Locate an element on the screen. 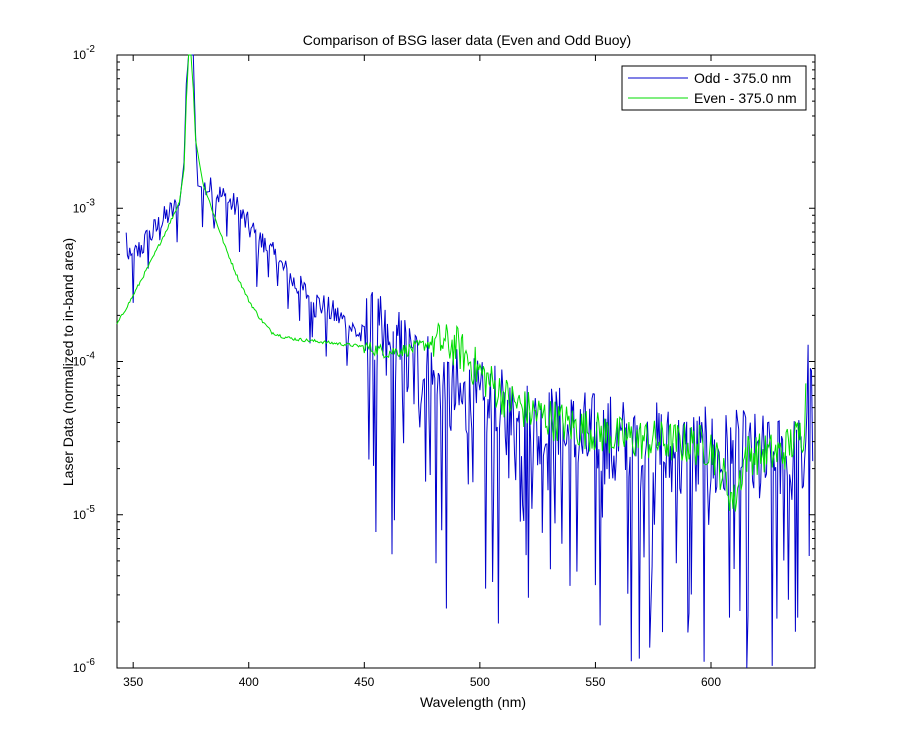 The image size is (900, 750). legend-label: Odd - 375.0 nm is located at coordinates (742, 78).